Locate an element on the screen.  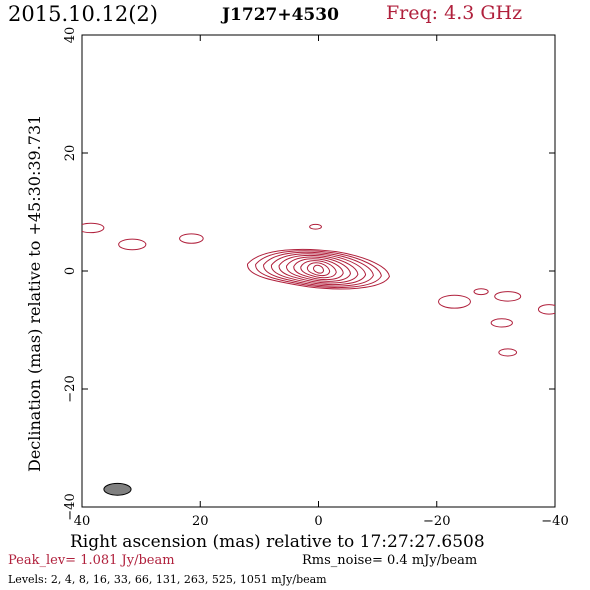
peak-level: Peak_lev= 1.081 Jy/beam is located at coordinates (91, 560).